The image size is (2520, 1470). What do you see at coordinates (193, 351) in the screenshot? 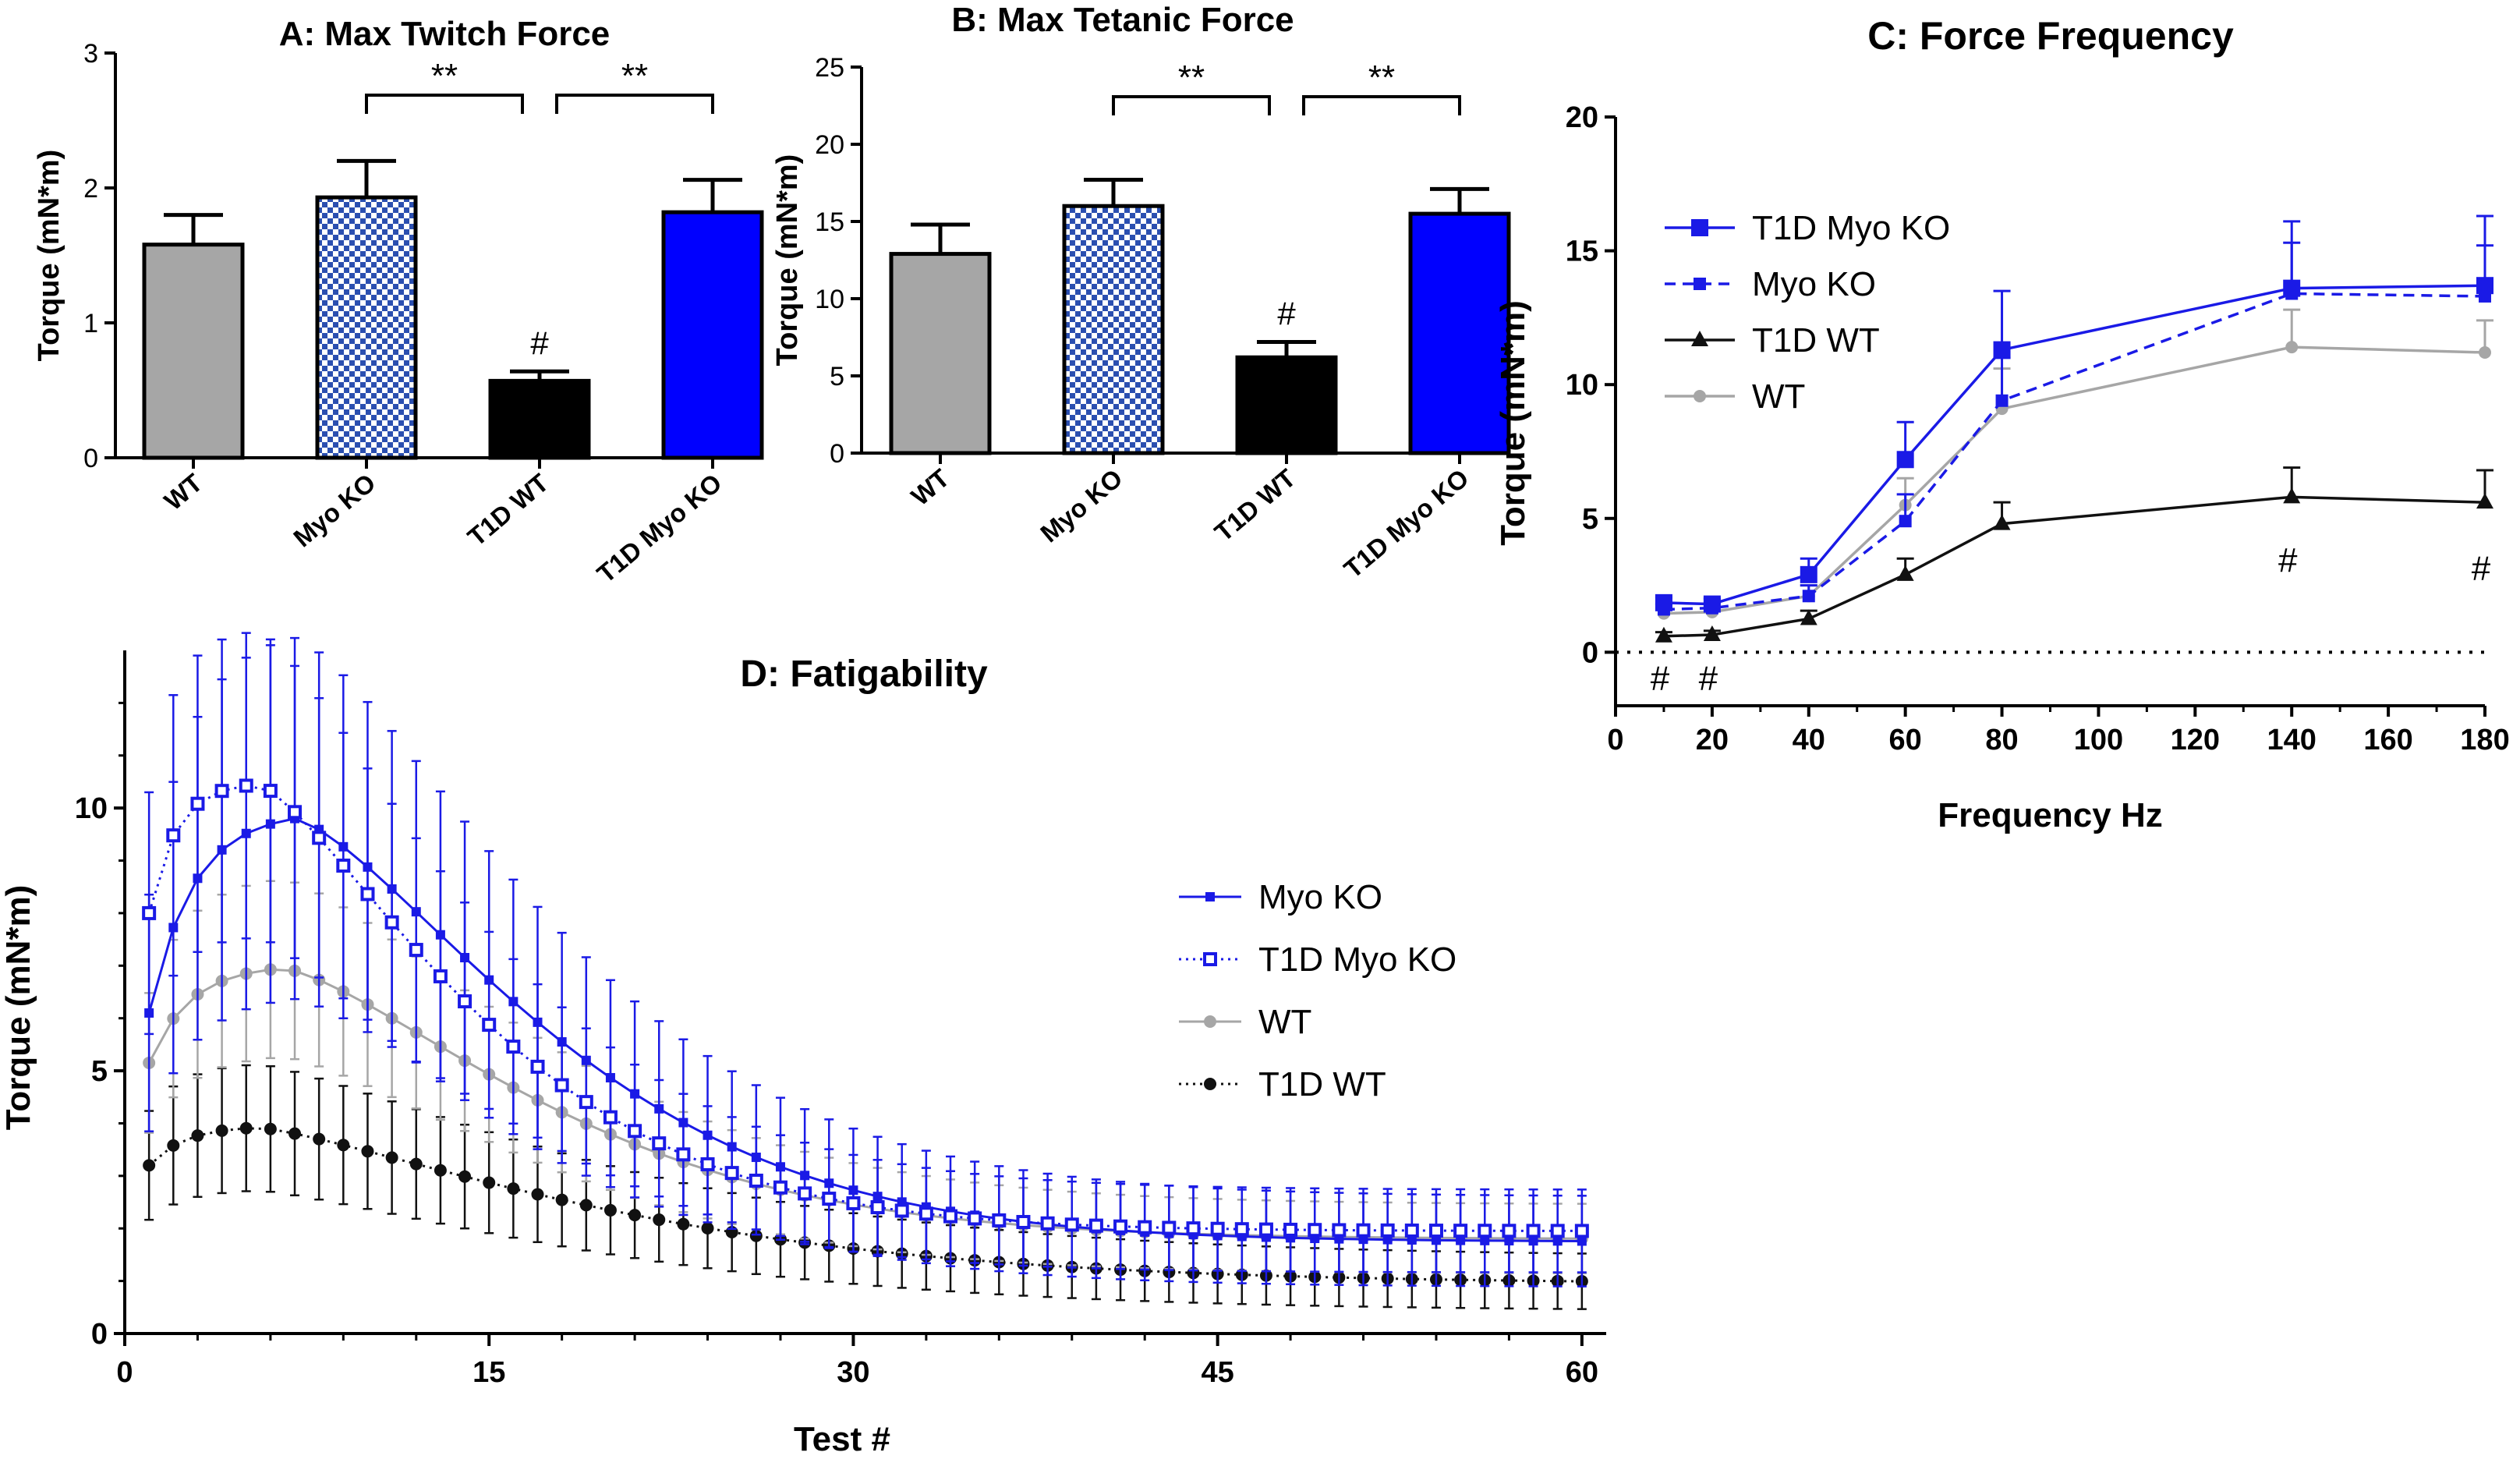
I see `chart-a-bar-wt` at bounding box center [193, 351].